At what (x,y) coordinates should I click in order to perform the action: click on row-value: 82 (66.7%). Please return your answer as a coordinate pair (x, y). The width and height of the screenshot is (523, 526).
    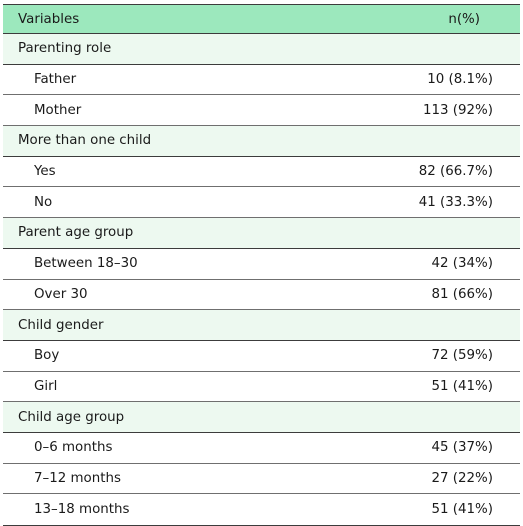
    Looking at the image, I should click on (455, 172).